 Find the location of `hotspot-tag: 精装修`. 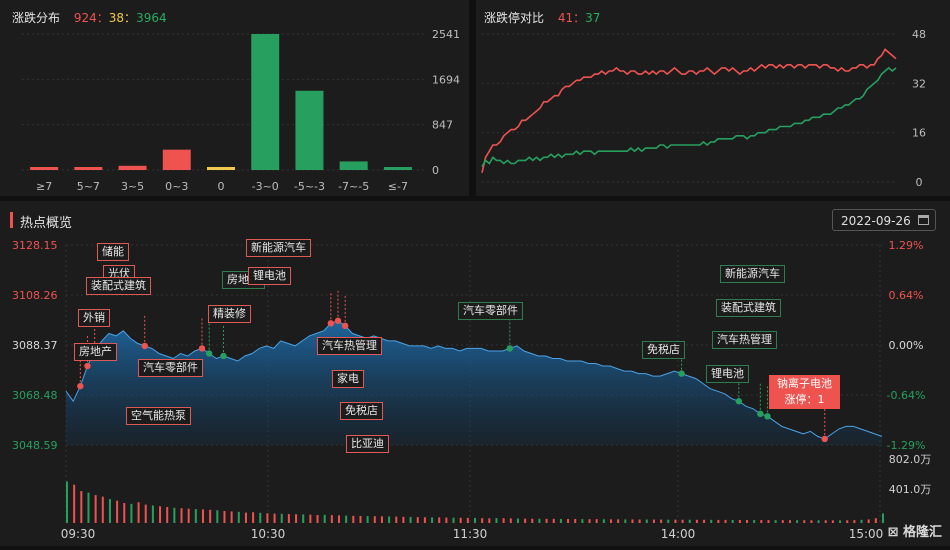

hotspot-tag: 精装修 is located at coordinates (229, 314).